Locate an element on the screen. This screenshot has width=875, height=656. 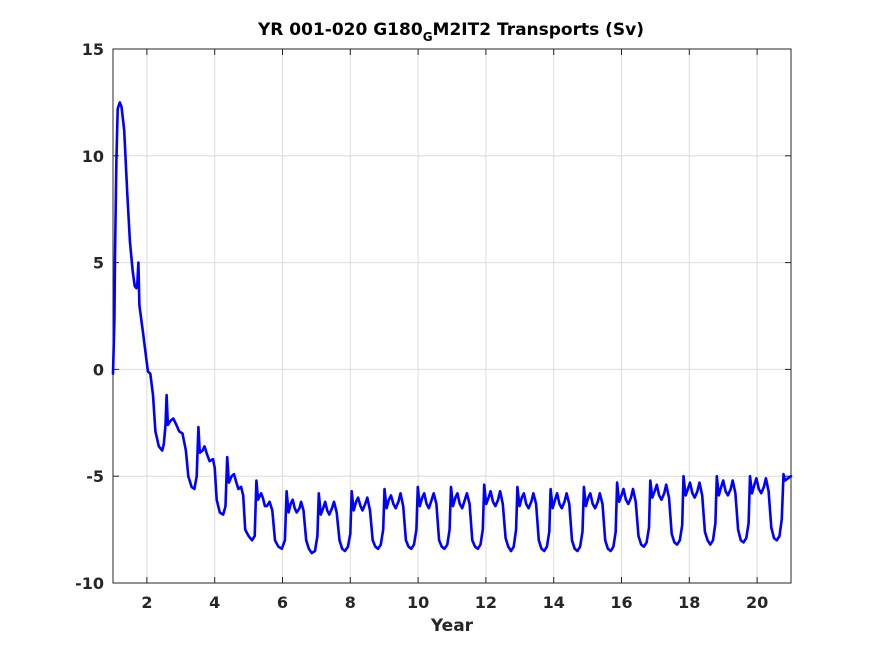
title-rest: M2IT2 Transports (Sv) is located at coordinates (538, 30).